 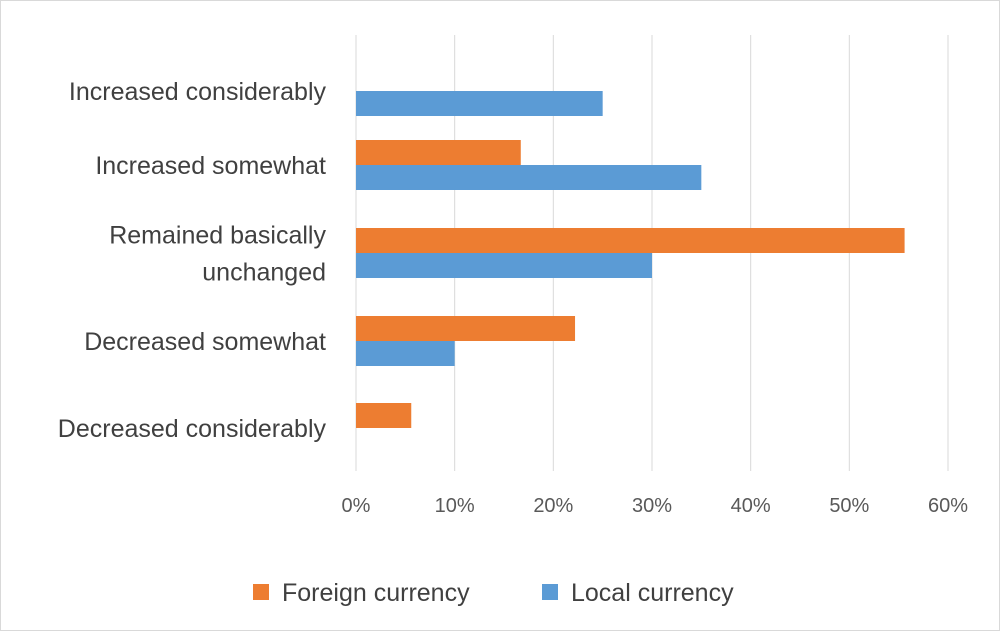 What do you see at coordinates (217, 254) in the screenshot?
I see `category-label-2: Remained basically unchanged` at bounding box center [217, 254].